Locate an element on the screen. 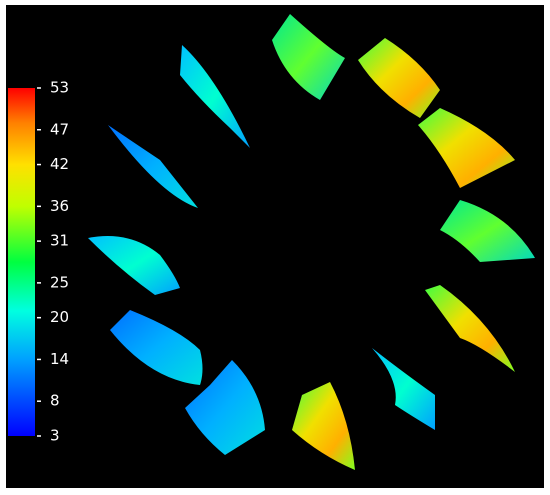  tick-label: 31 is located at coordinates (59, 241).